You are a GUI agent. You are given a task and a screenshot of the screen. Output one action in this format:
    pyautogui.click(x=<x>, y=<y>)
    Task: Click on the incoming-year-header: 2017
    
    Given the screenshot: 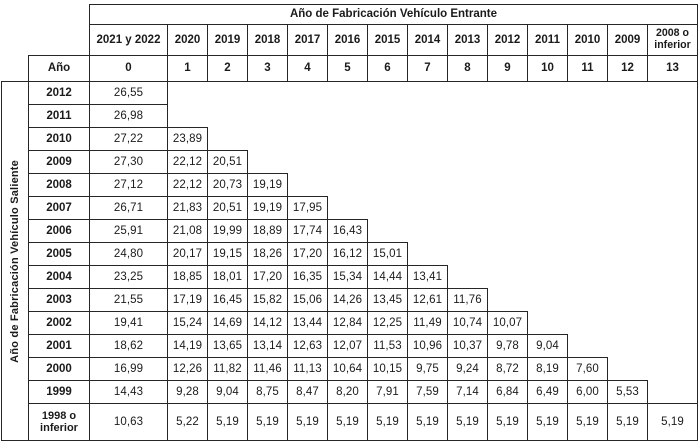 What is the action you would take?
    pyautogui.click(x=307, y=40)
    